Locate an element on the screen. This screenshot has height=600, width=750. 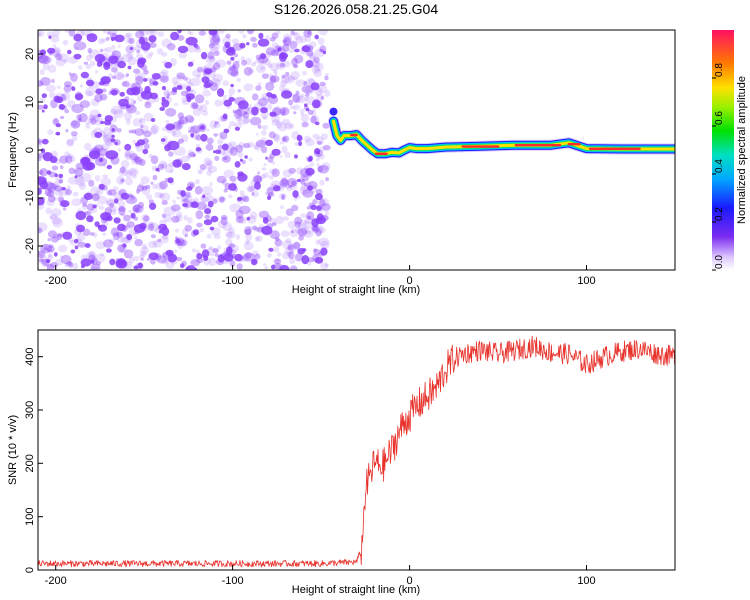
figure-title: S126.2026.058.21.25.G04 is located at coordinates (356, 9).